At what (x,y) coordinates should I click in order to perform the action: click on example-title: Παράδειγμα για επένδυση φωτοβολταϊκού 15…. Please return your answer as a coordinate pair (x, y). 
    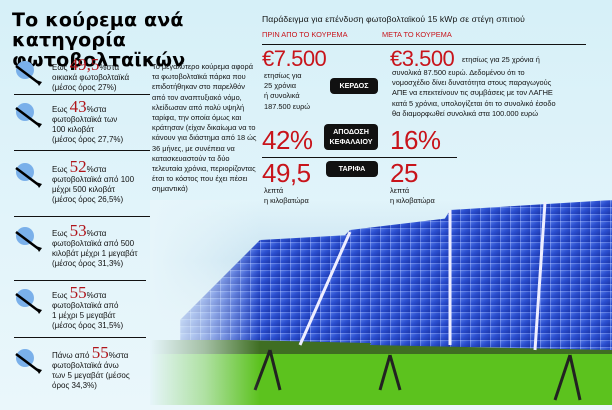
    Looking at the image, I should click on (393, 19).